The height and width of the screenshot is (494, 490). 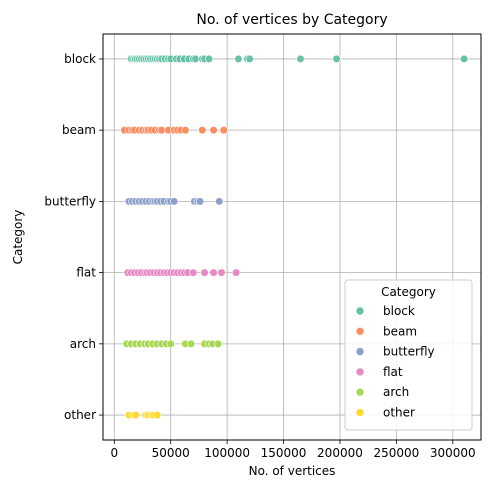 I want to click on legend-marker-arch, so click(x=360, y=392).